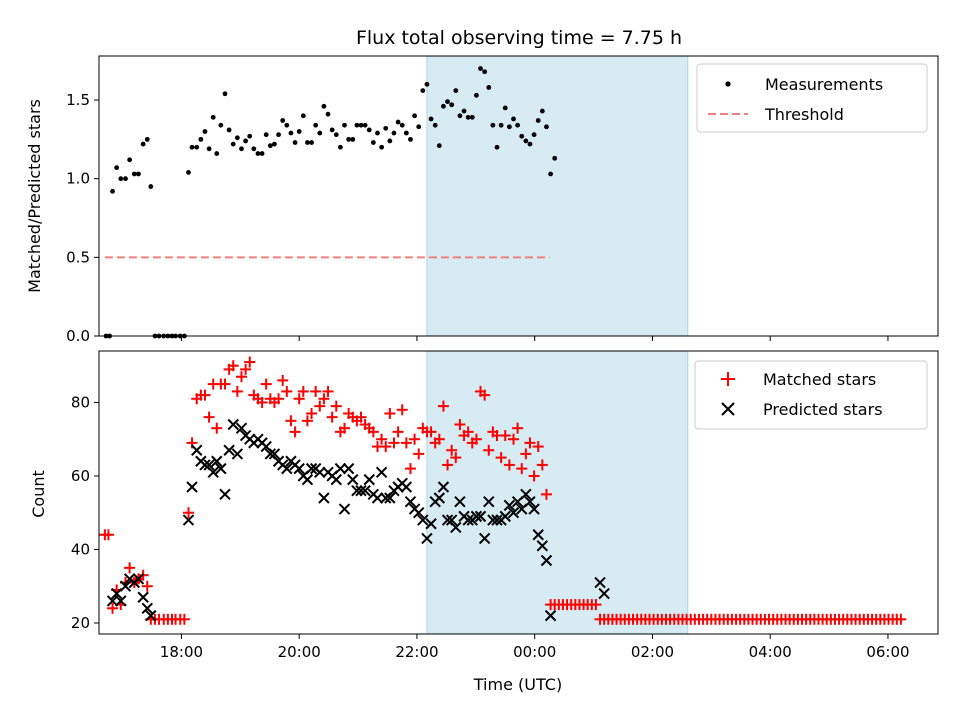 The image size is (960, 720). Describe the element at coordinates (770, 652) in the screenshot. I see `bottom-x-tick-label: 04:00` at that location.